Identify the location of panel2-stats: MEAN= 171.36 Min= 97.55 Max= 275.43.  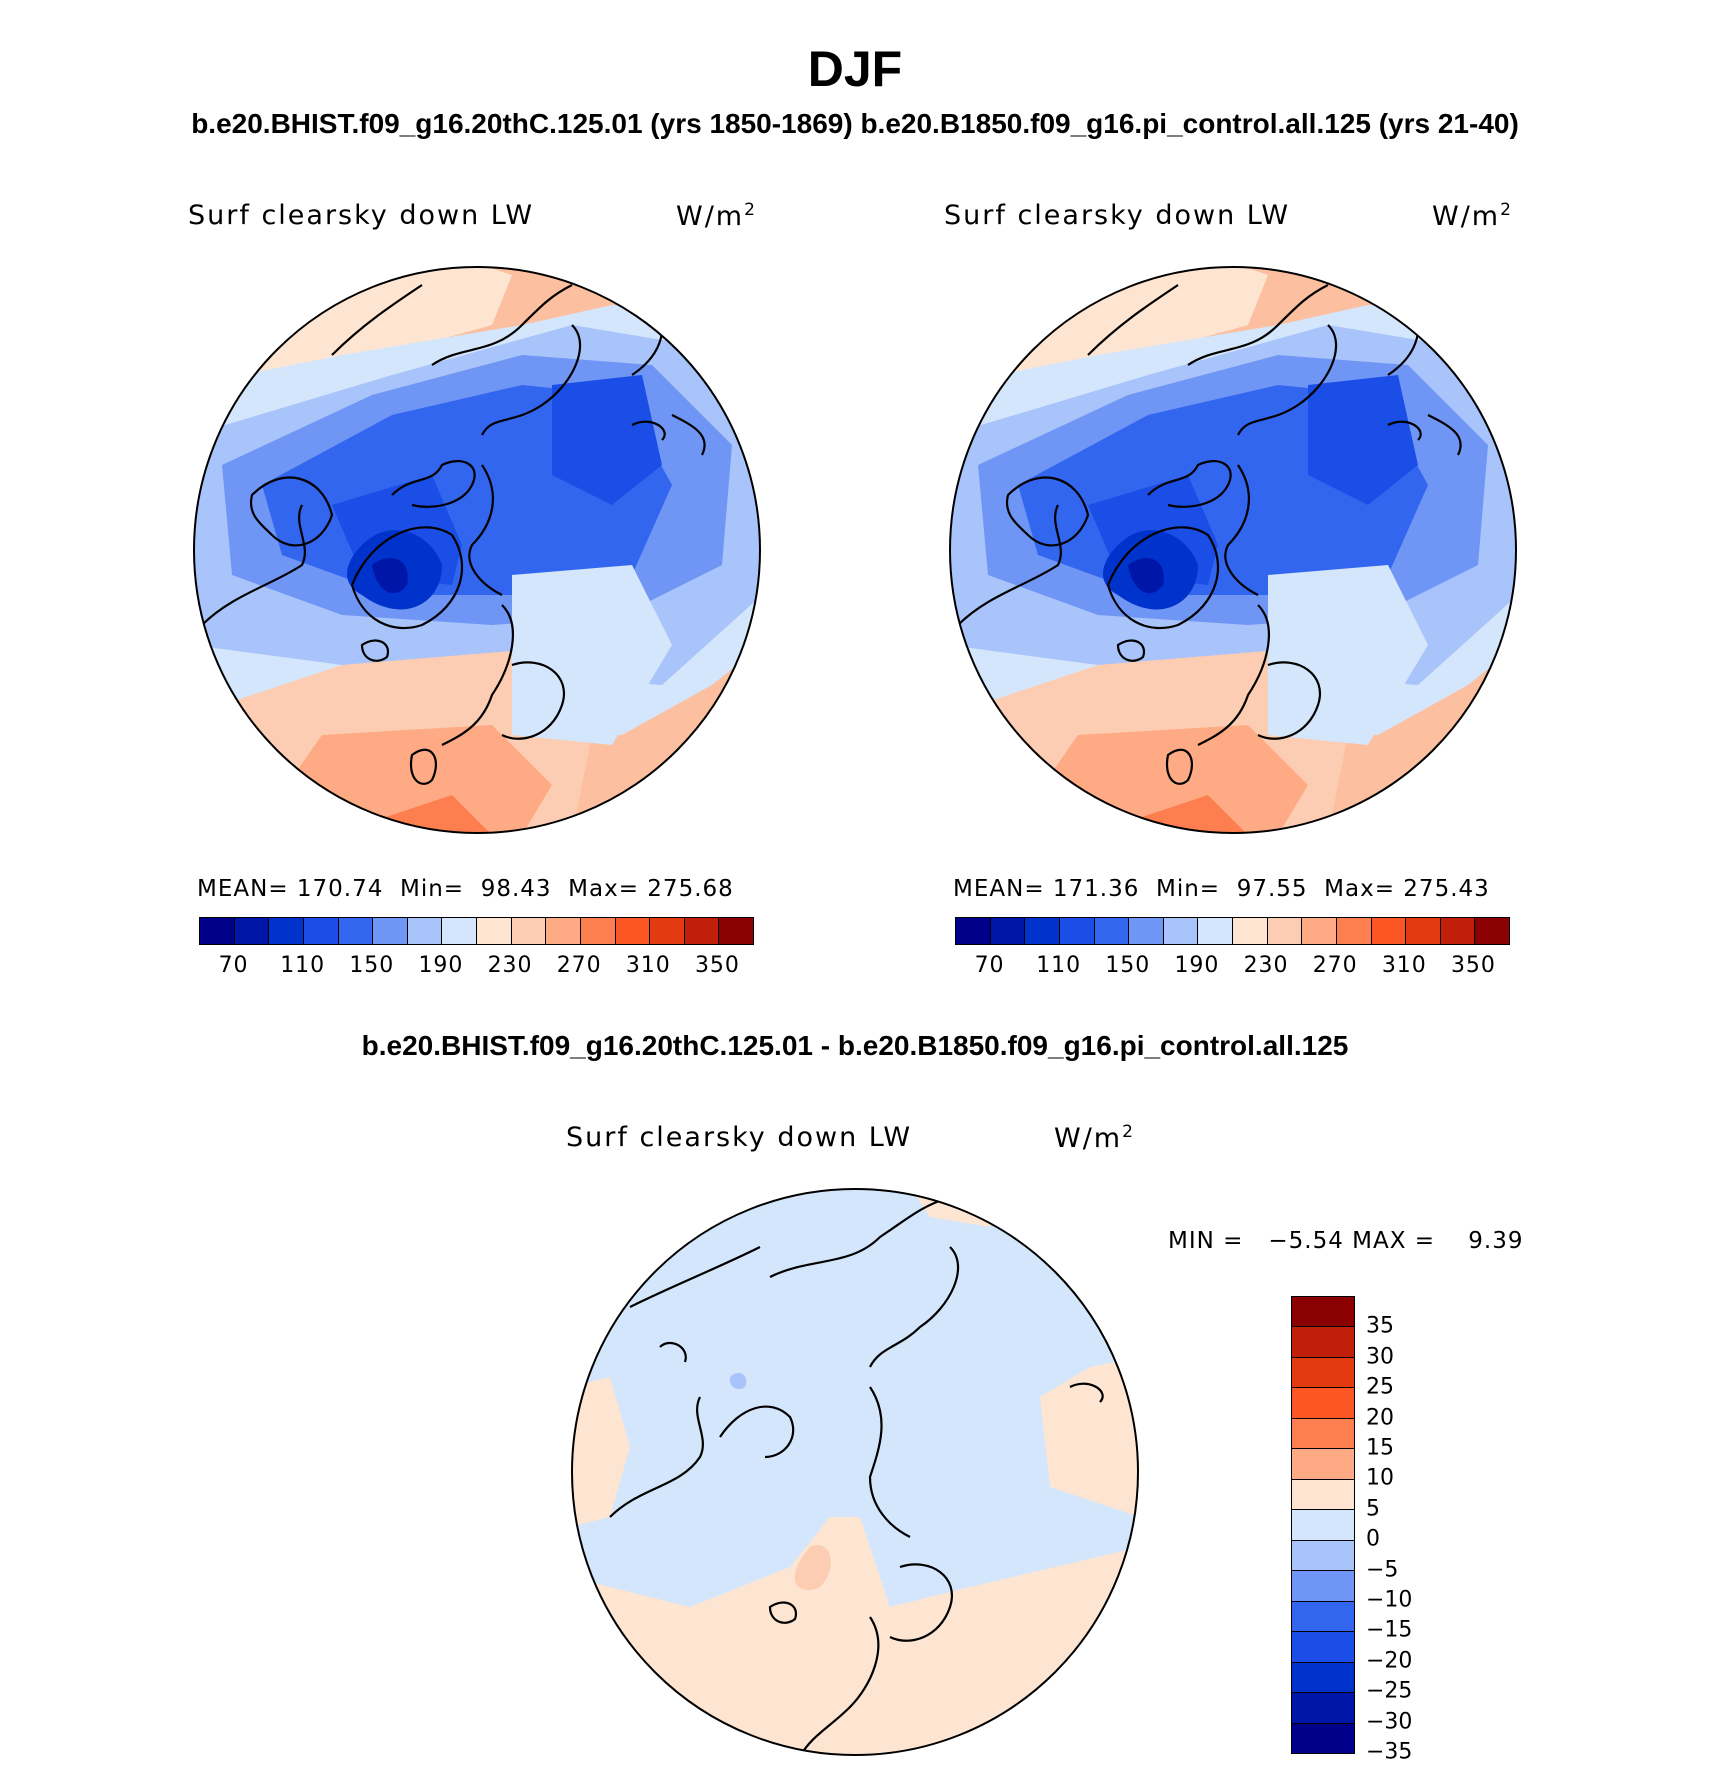
(1221, 889).